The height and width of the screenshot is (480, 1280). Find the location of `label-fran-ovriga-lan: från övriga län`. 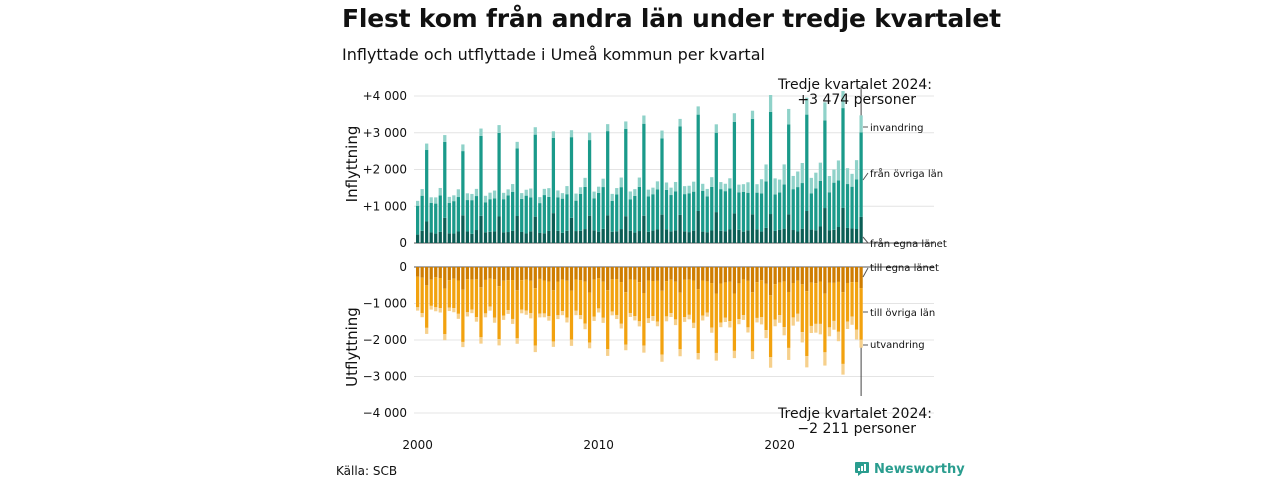

label-fran-ovriga-lan: från övriga län is located at coordinates (906, 173).